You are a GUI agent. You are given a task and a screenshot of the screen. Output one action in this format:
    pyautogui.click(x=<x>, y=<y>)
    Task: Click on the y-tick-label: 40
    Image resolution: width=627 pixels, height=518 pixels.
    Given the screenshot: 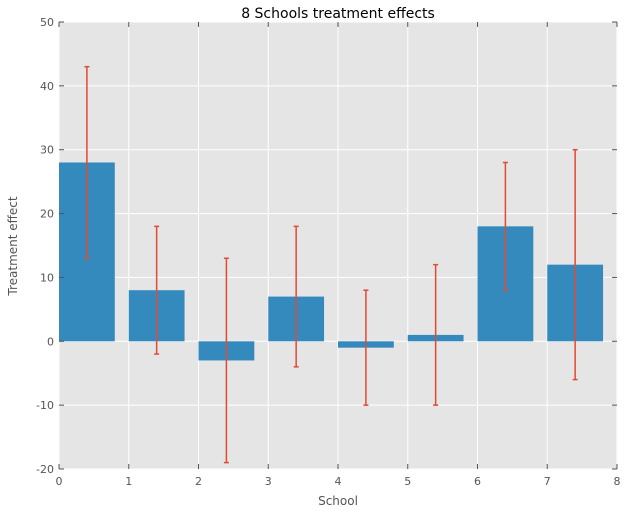 What is the action you would take?
    pyautogui.click(x=47, y=86)
    